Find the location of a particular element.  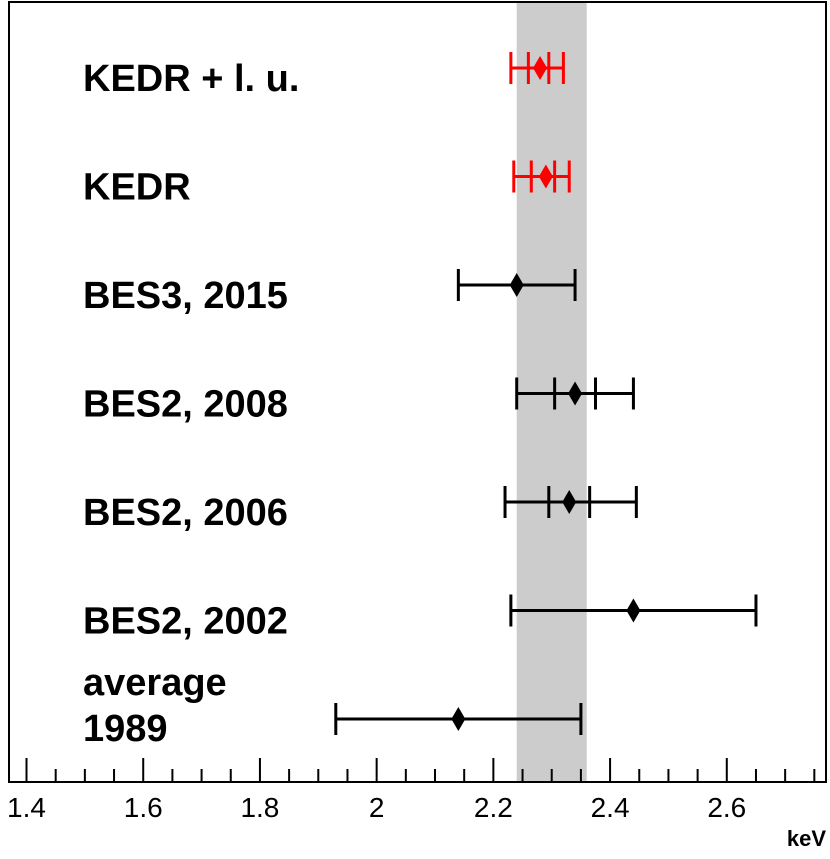

data-row: BES2, 2002 is located at coordinates (420, 618).